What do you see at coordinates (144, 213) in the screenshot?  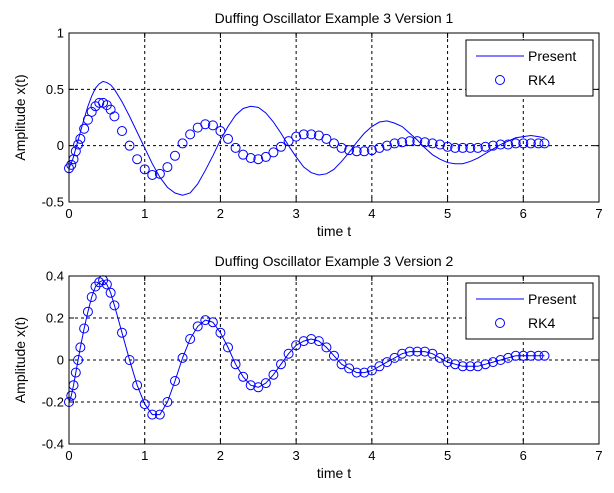 I see `x-tick-label: 1` at bounding box center [144, 213].